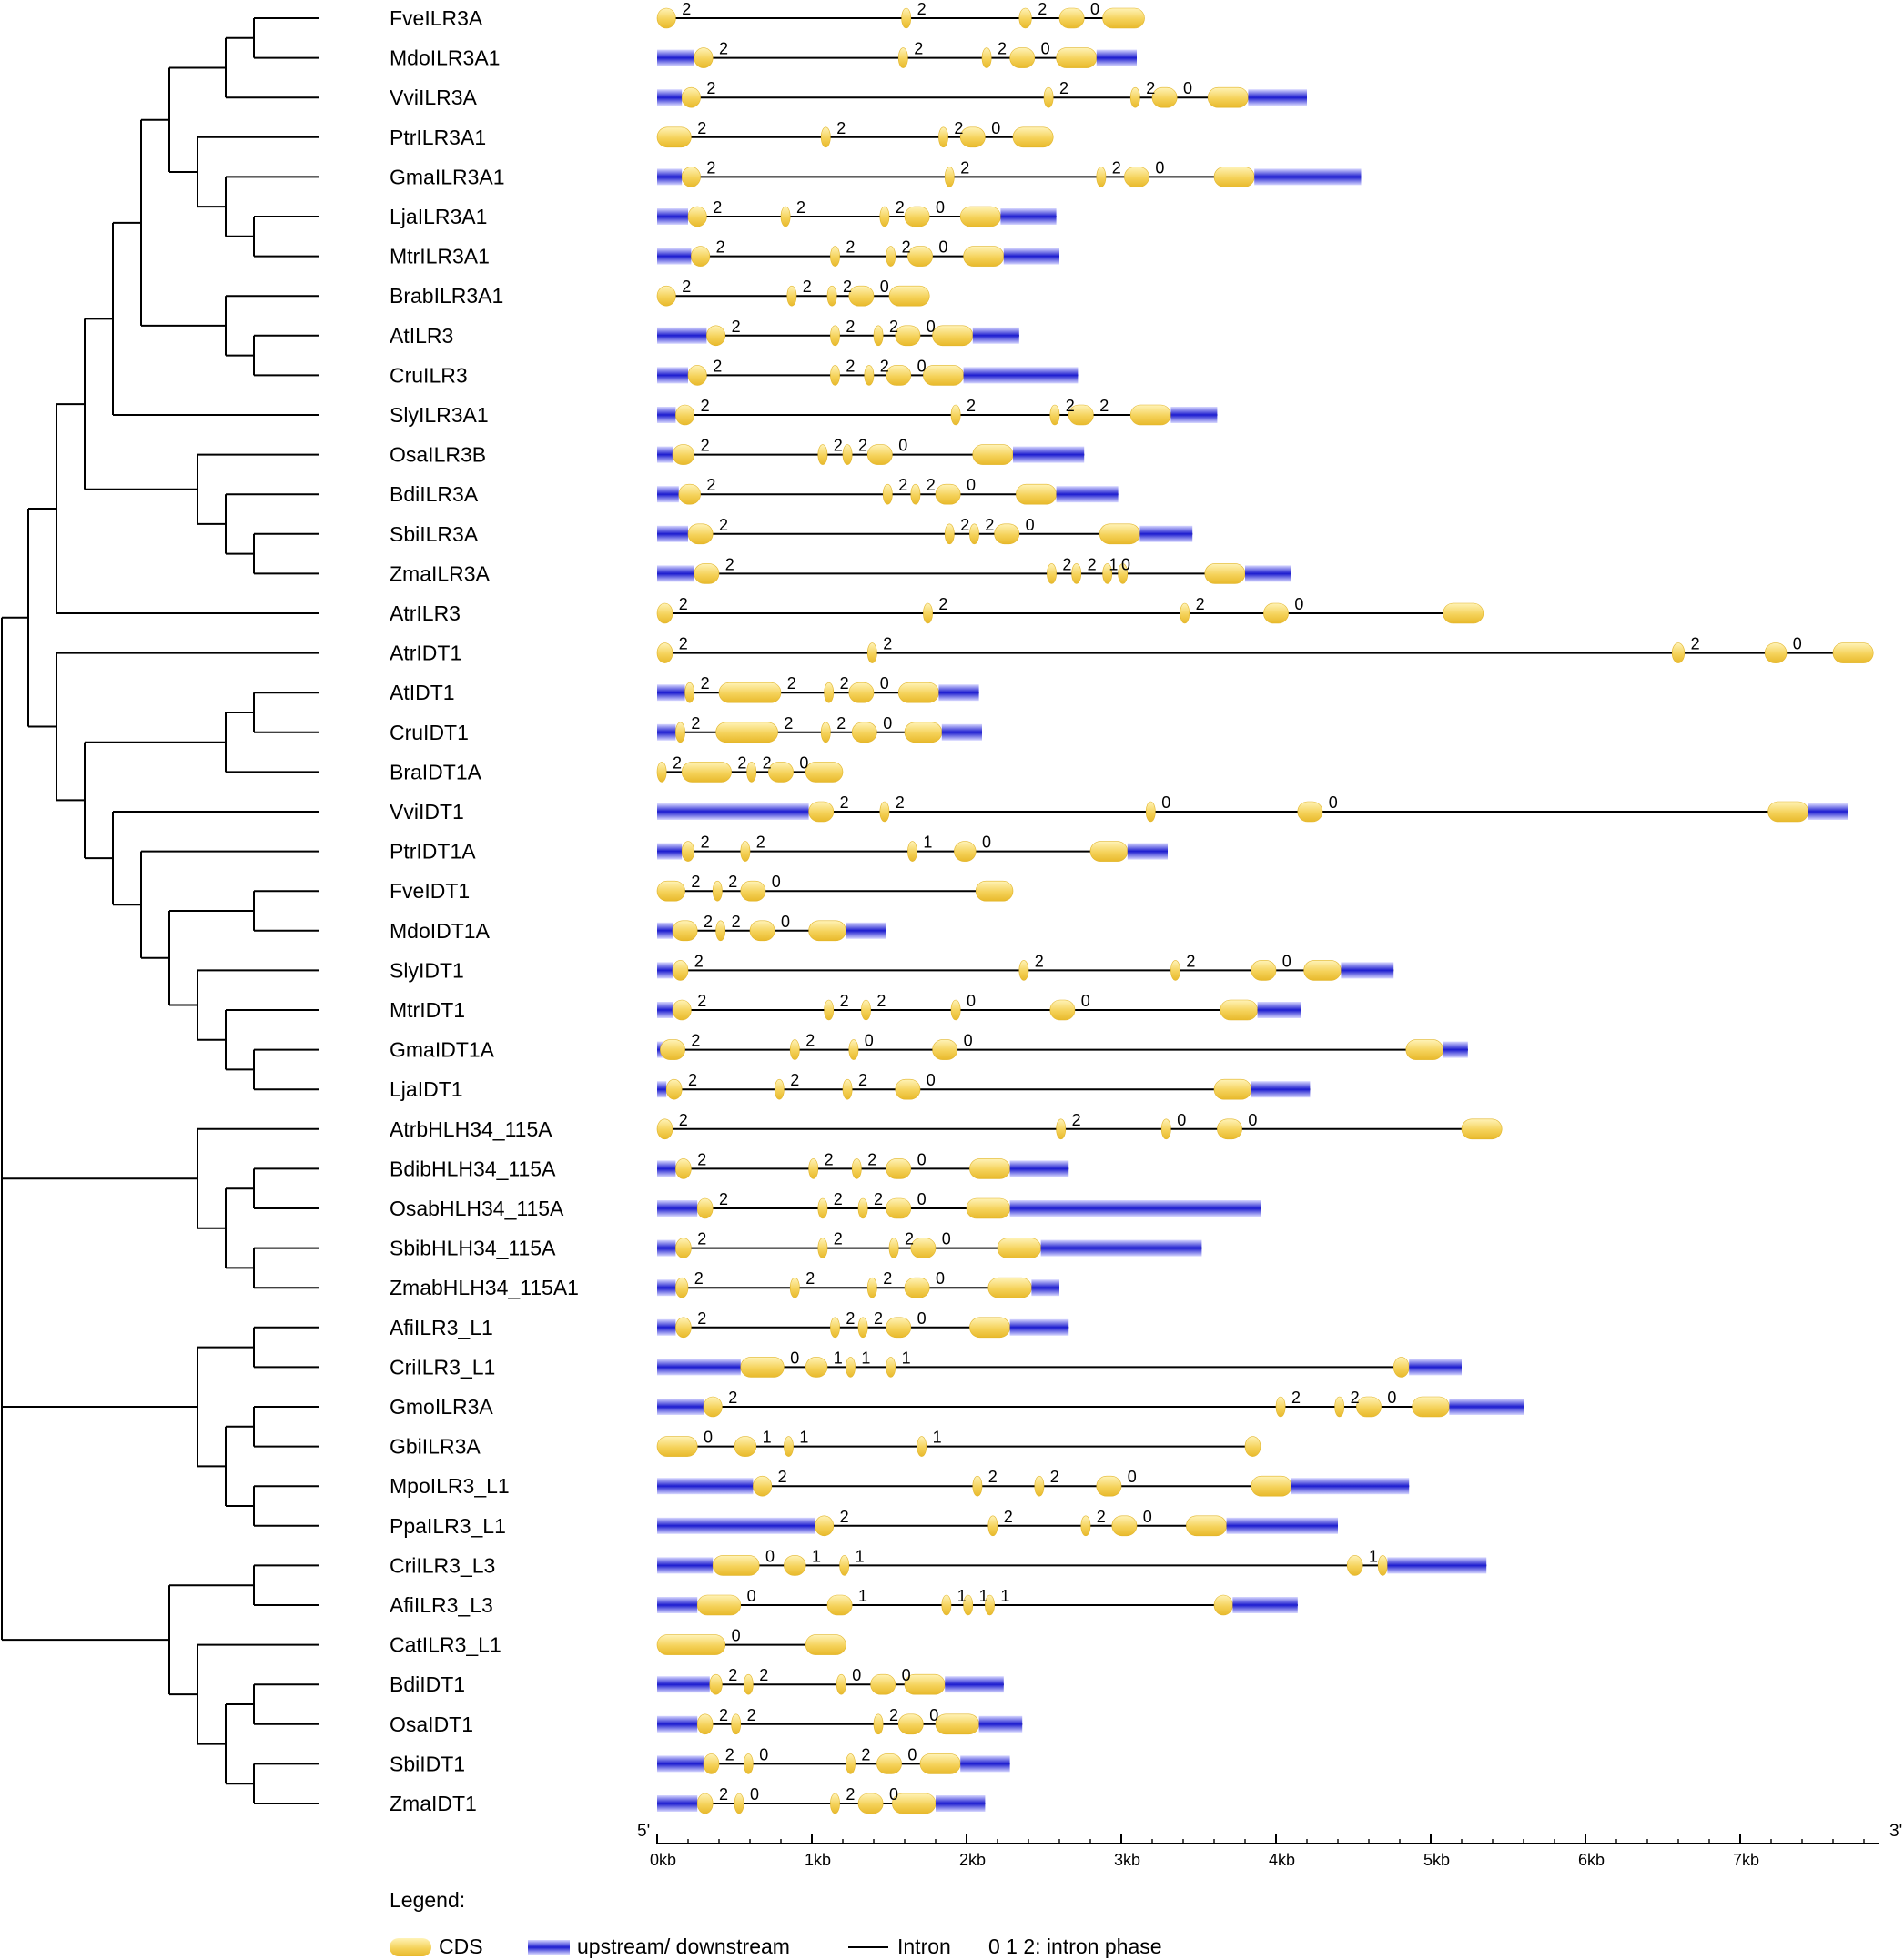 The width and height of the screenshot is (1904, 1960). I want to click on gene-row-gmoilr3a: 2 2 2 0, so click(1091, 1403).